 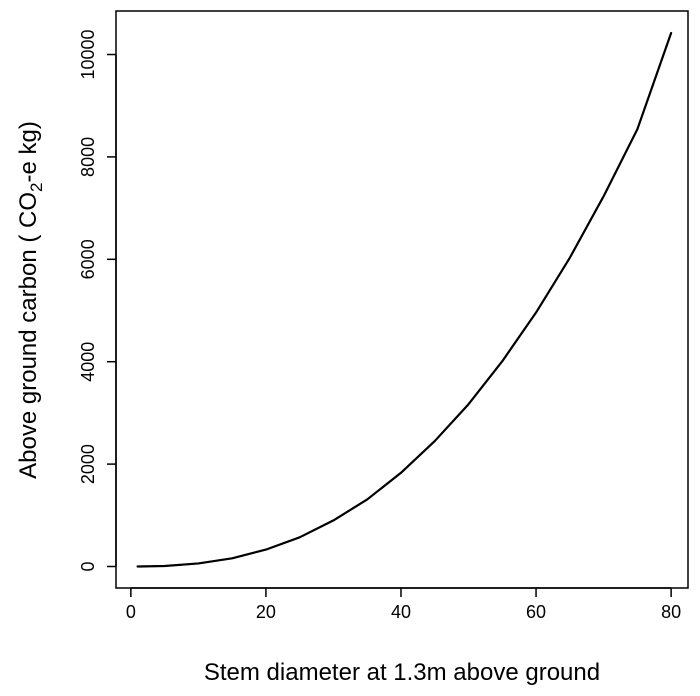 I want to click on x-tick-label: 40, so click(x=401, y=612).